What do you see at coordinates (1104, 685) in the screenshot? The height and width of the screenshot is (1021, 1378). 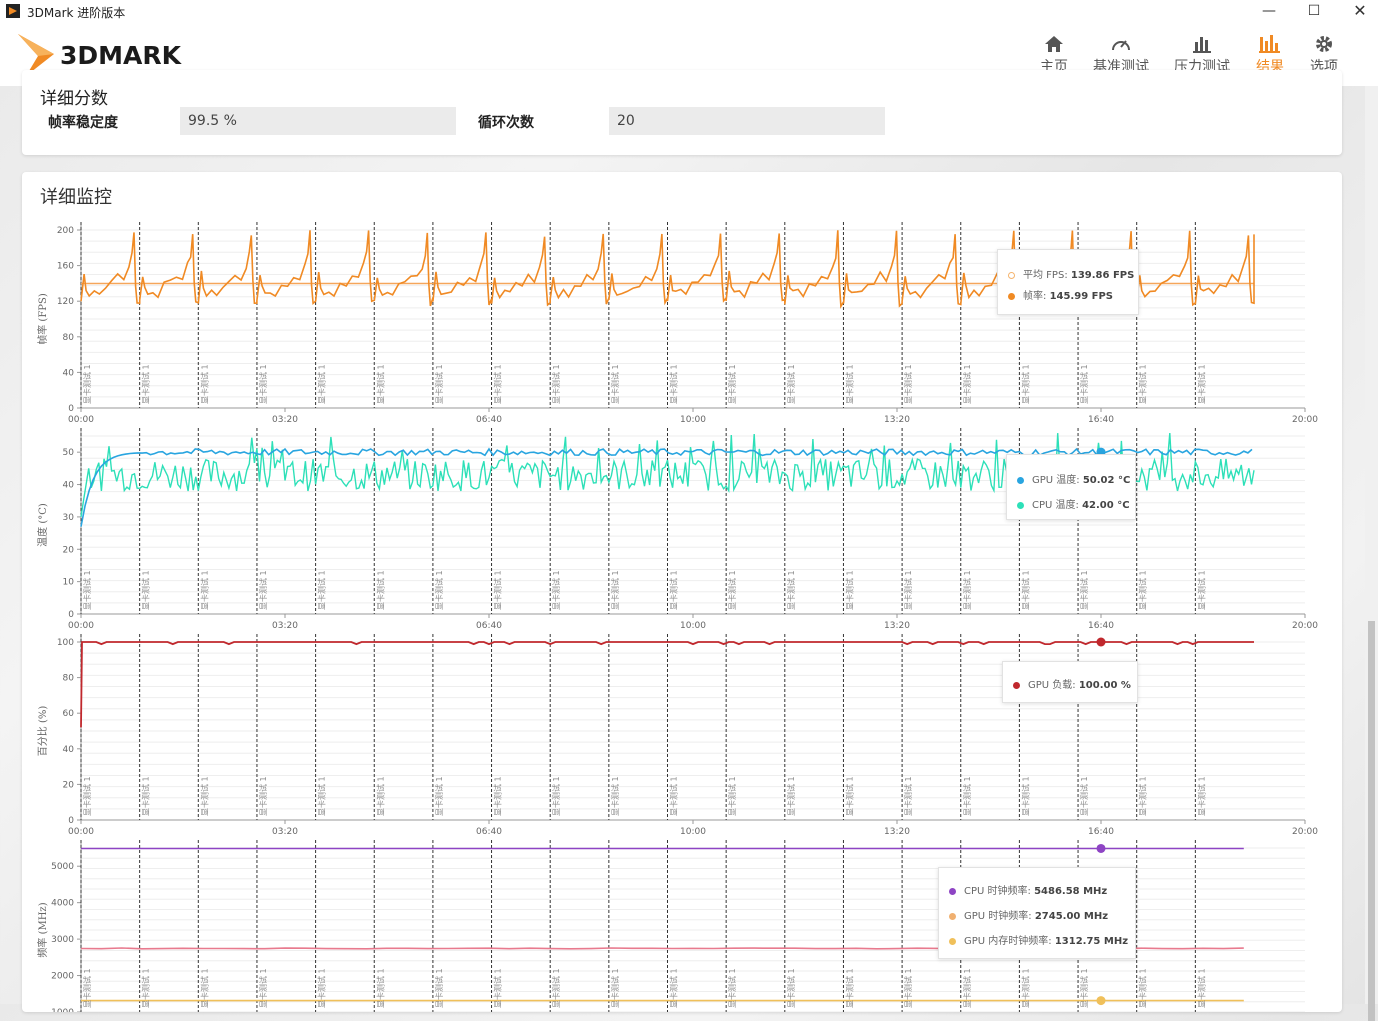 I see `legend-gpu-load-value: 100.00 %` at bounding box center [1104, 685].